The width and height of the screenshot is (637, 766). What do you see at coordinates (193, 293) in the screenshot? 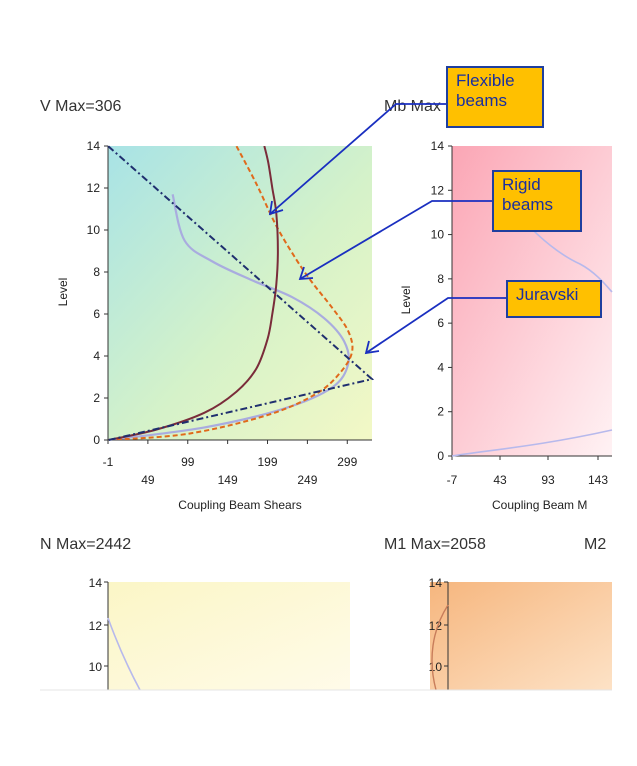
I see `flexible-series-line` at bounding box center [193, 293].